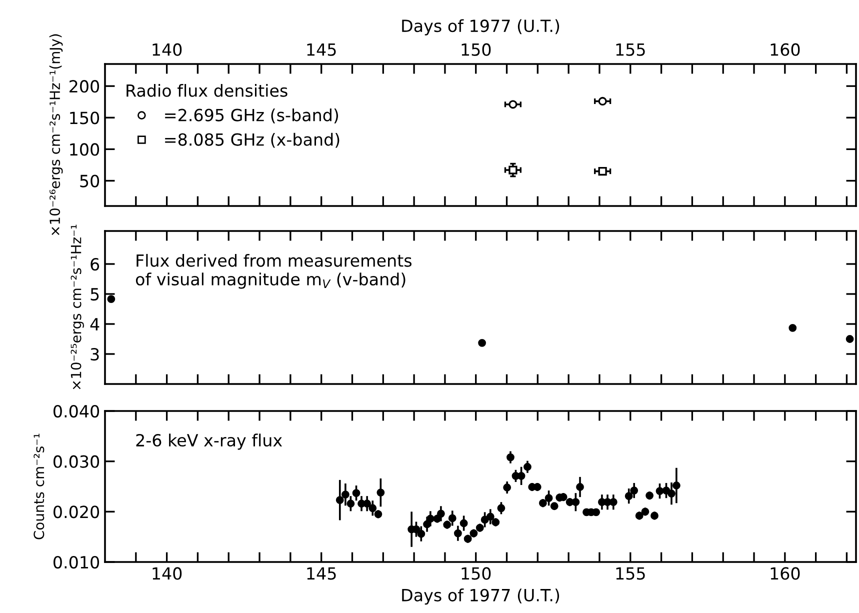  I want to click on x-tick-label: 140, so click(167, 573).